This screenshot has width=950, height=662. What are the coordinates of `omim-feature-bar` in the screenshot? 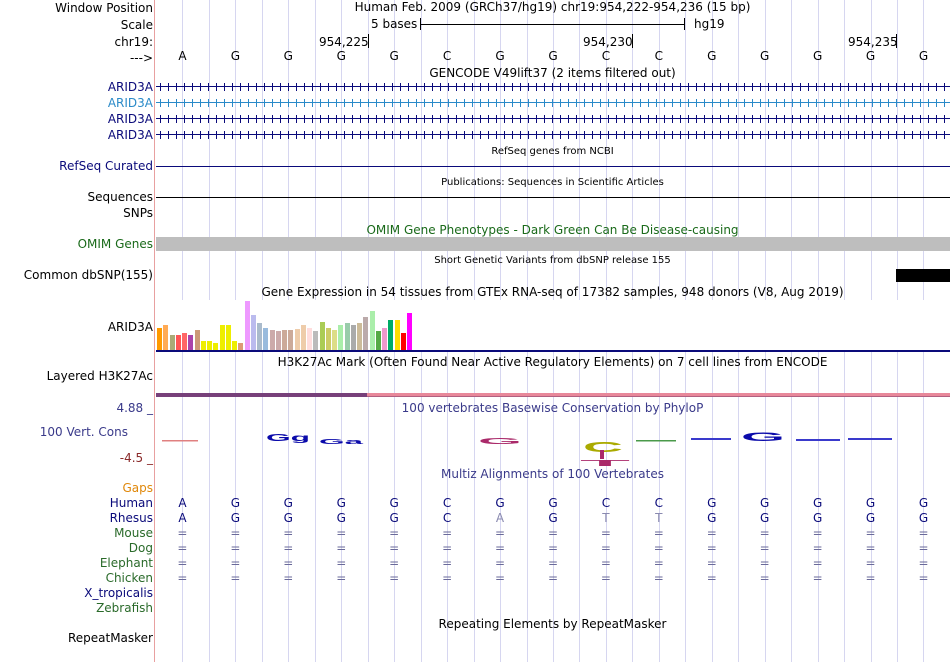 It's located at (553, 244).